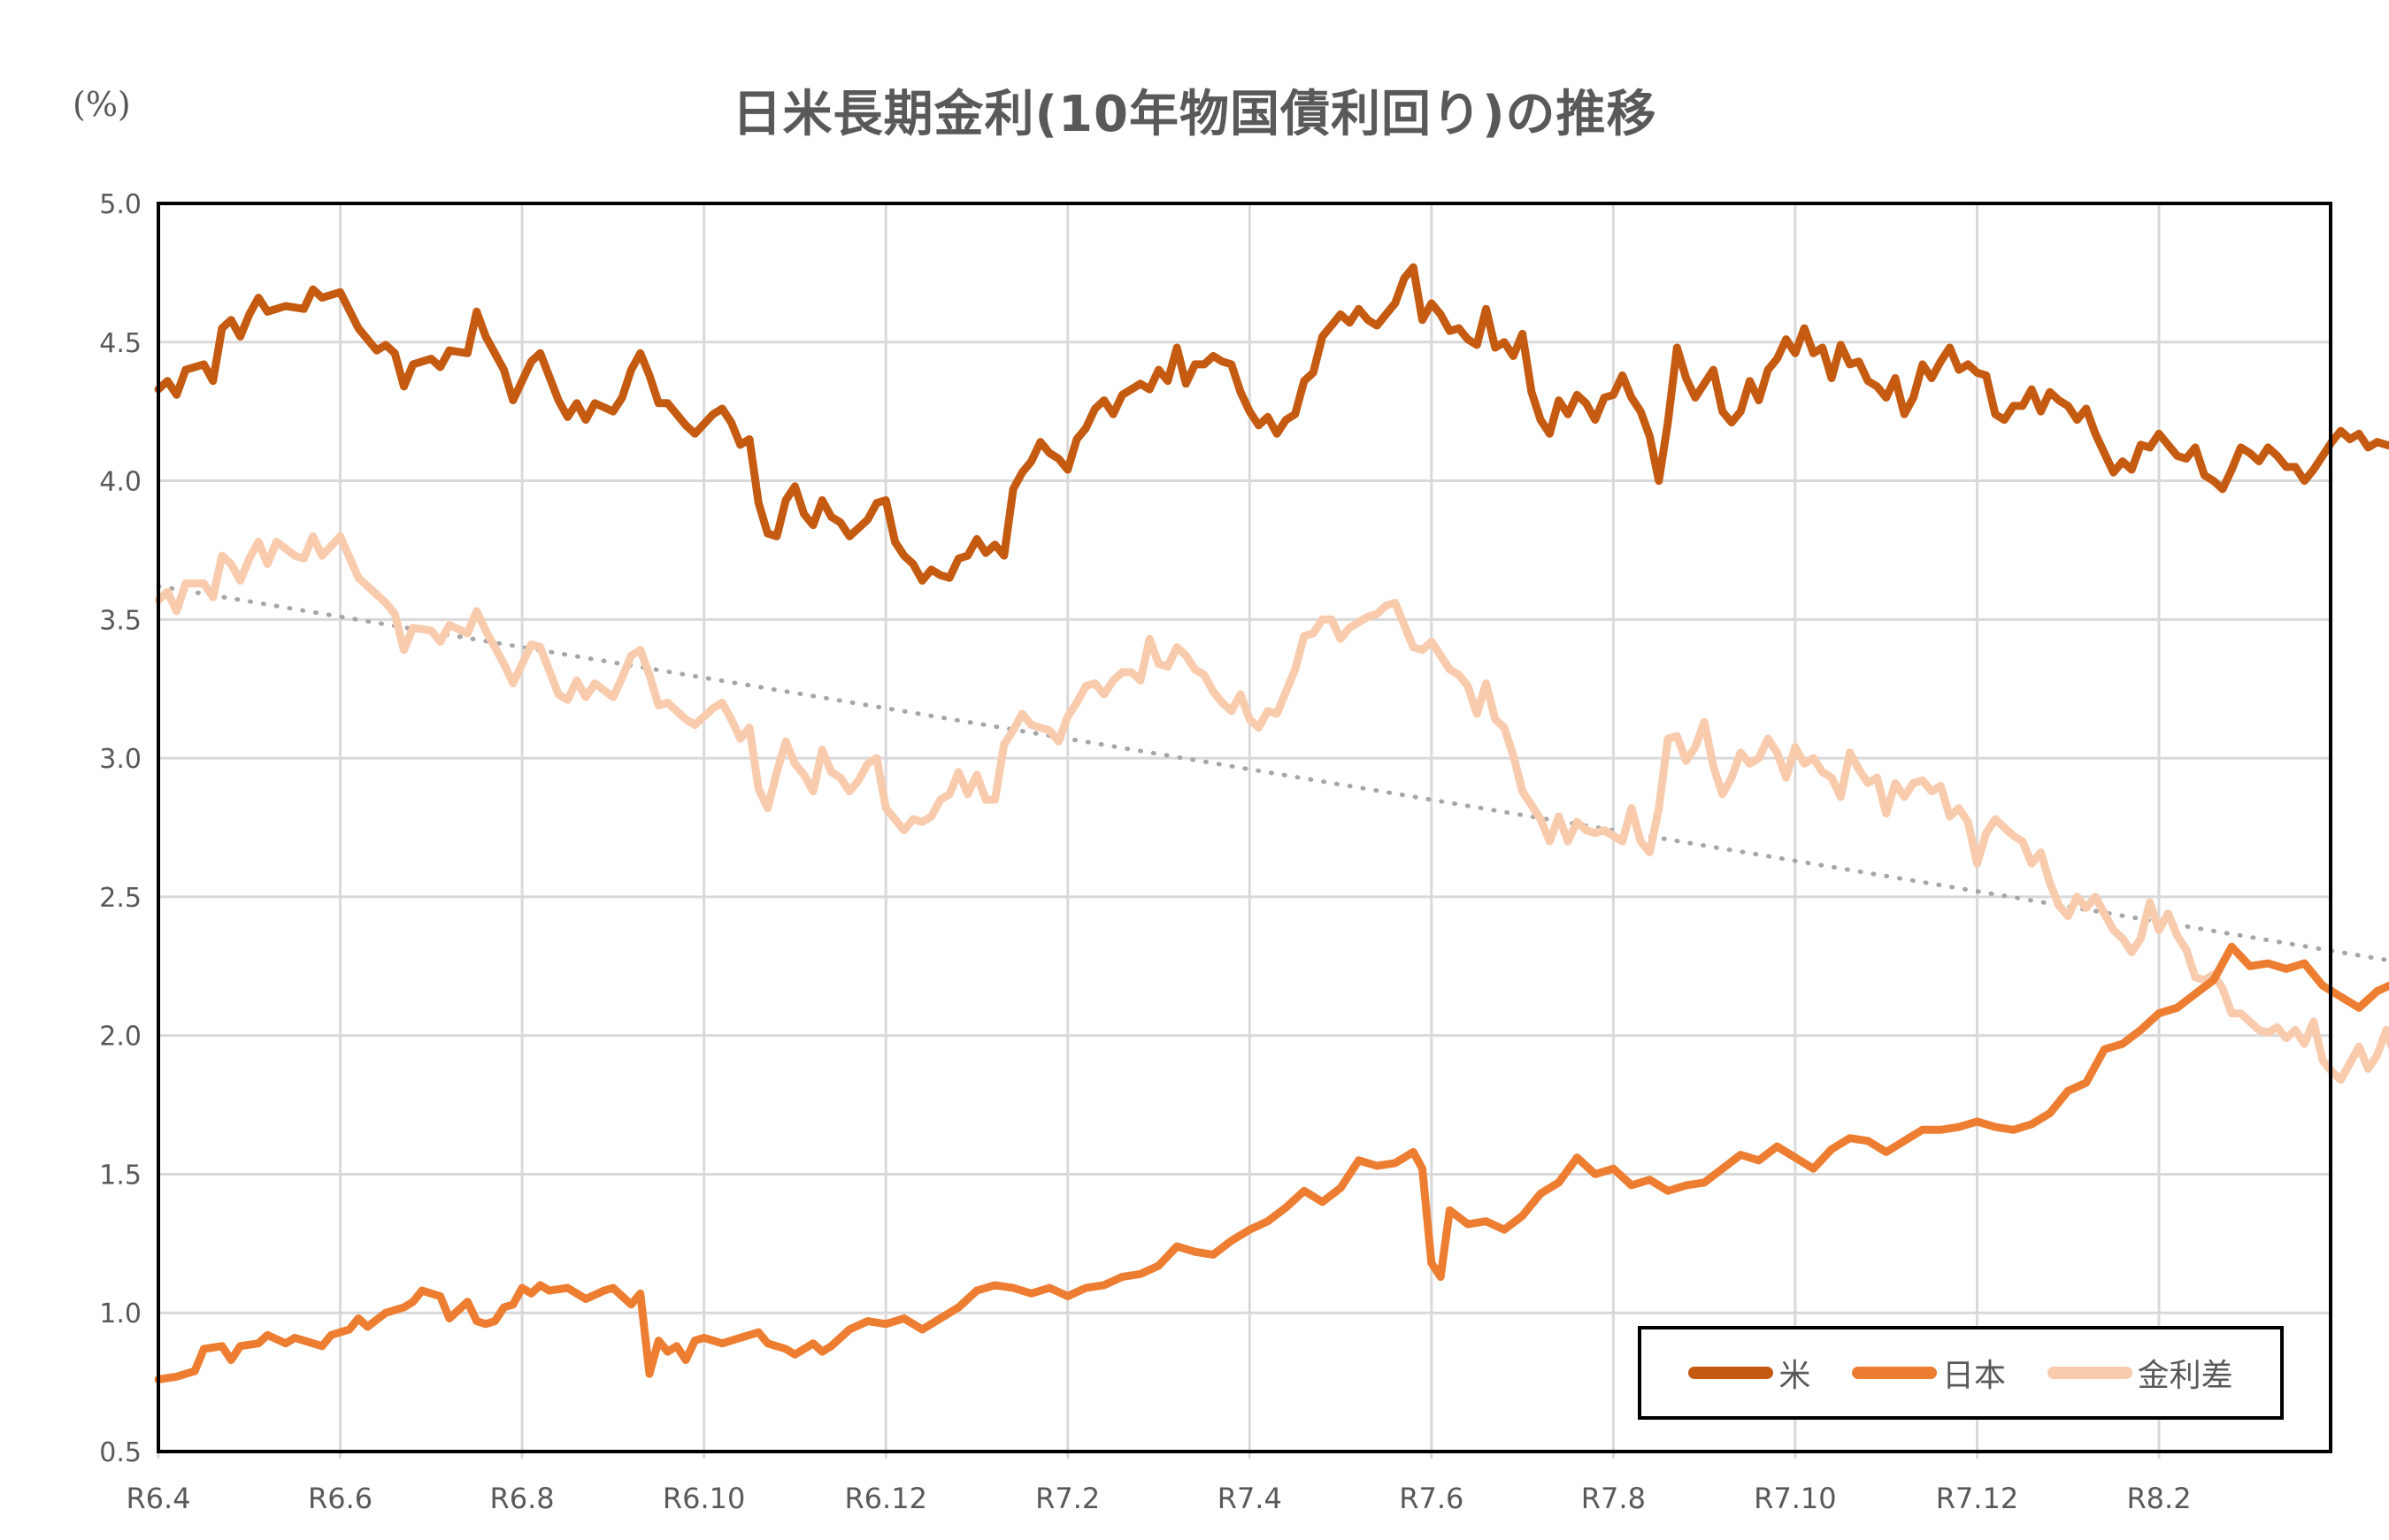 The width and height of the screenshot is (2389, 1540). What do you see at coordinates (704, 1498) in the screenshot?
I see `x-tick-label: R6.10` at bounding box center [704, 1498].